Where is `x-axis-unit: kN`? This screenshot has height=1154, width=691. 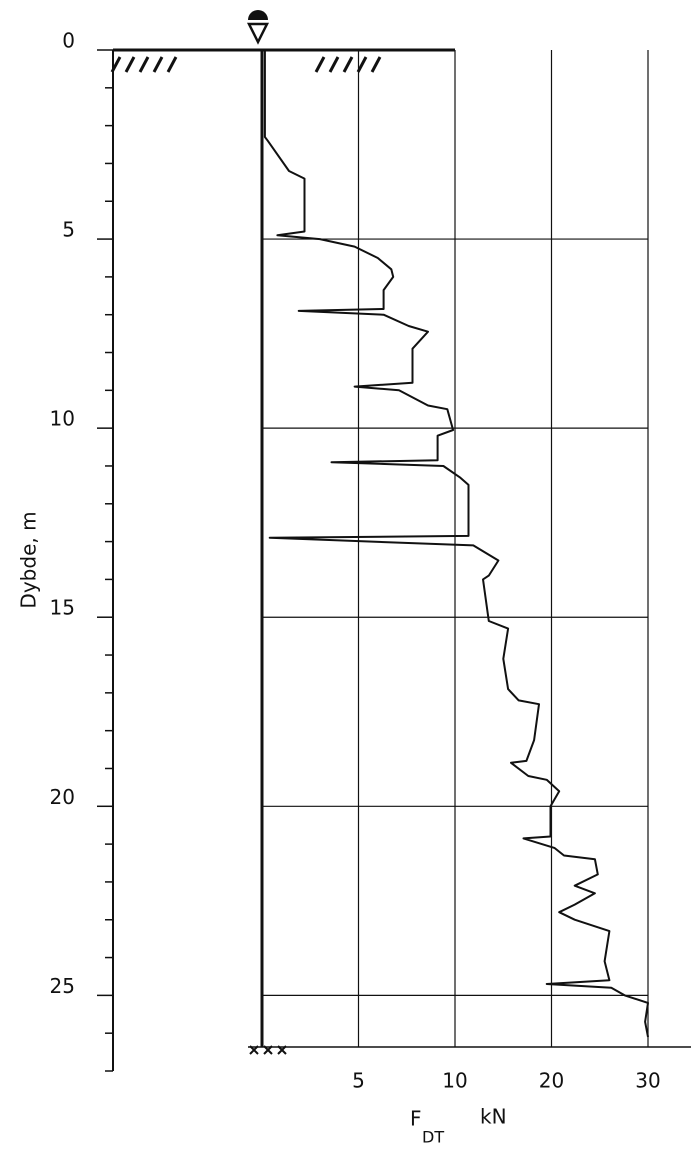
x-axis-unit: kN is located at coordinates (493, 1117).